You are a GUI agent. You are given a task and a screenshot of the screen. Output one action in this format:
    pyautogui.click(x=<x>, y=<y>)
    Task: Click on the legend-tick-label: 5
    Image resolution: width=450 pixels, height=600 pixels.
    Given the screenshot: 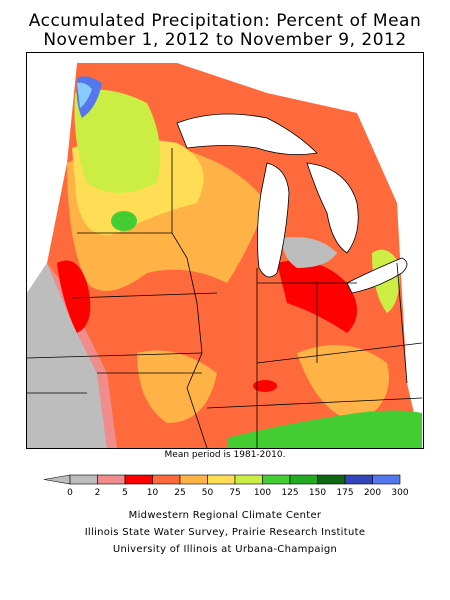 What is the action you would take?
    pyautogui.click(x=125, y=493)
    